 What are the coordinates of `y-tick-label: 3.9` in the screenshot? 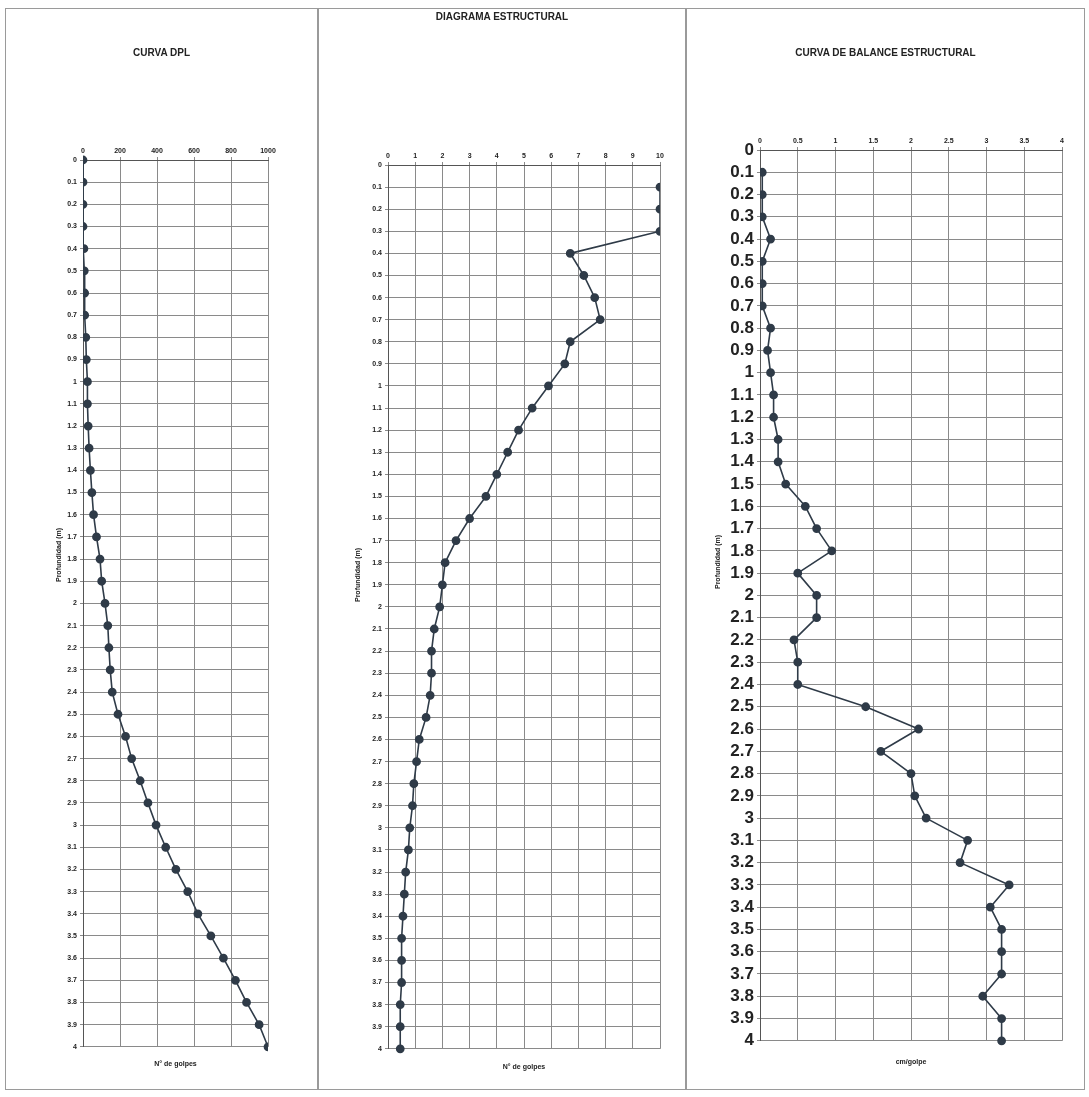 It's located at (742, 1018).